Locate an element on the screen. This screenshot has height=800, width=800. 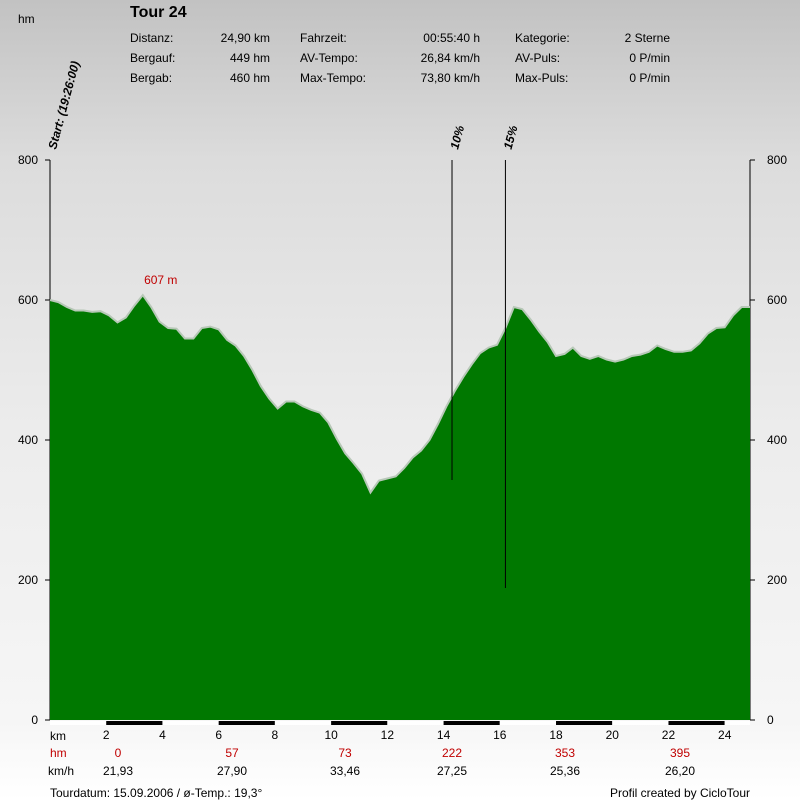
segment-hm-value: 353 is located at coordinates (565, 753).